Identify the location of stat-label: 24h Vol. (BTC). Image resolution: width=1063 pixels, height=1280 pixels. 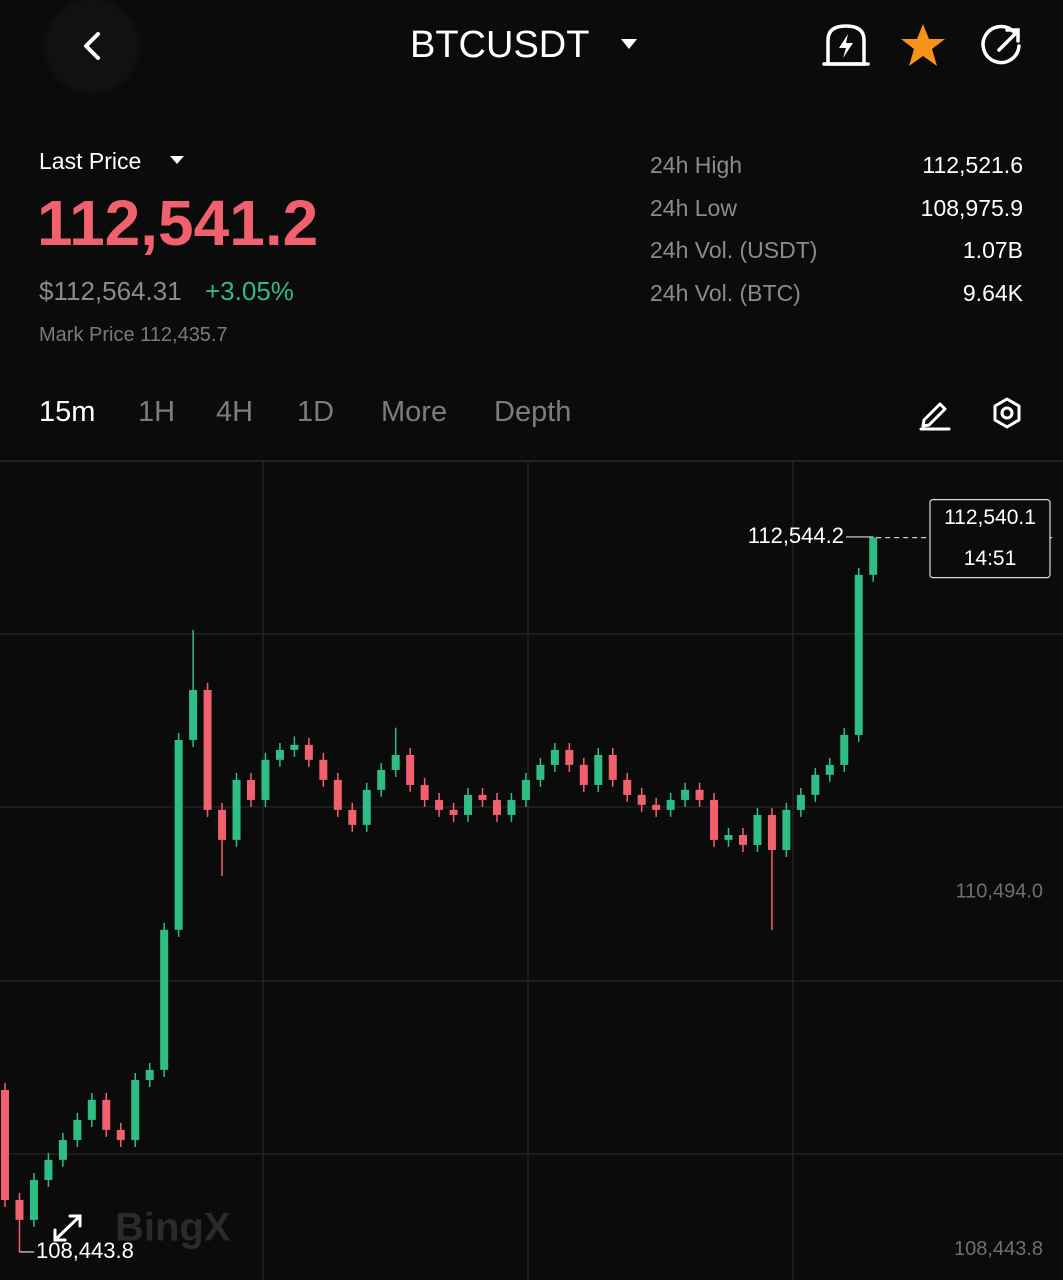
(725, 293).